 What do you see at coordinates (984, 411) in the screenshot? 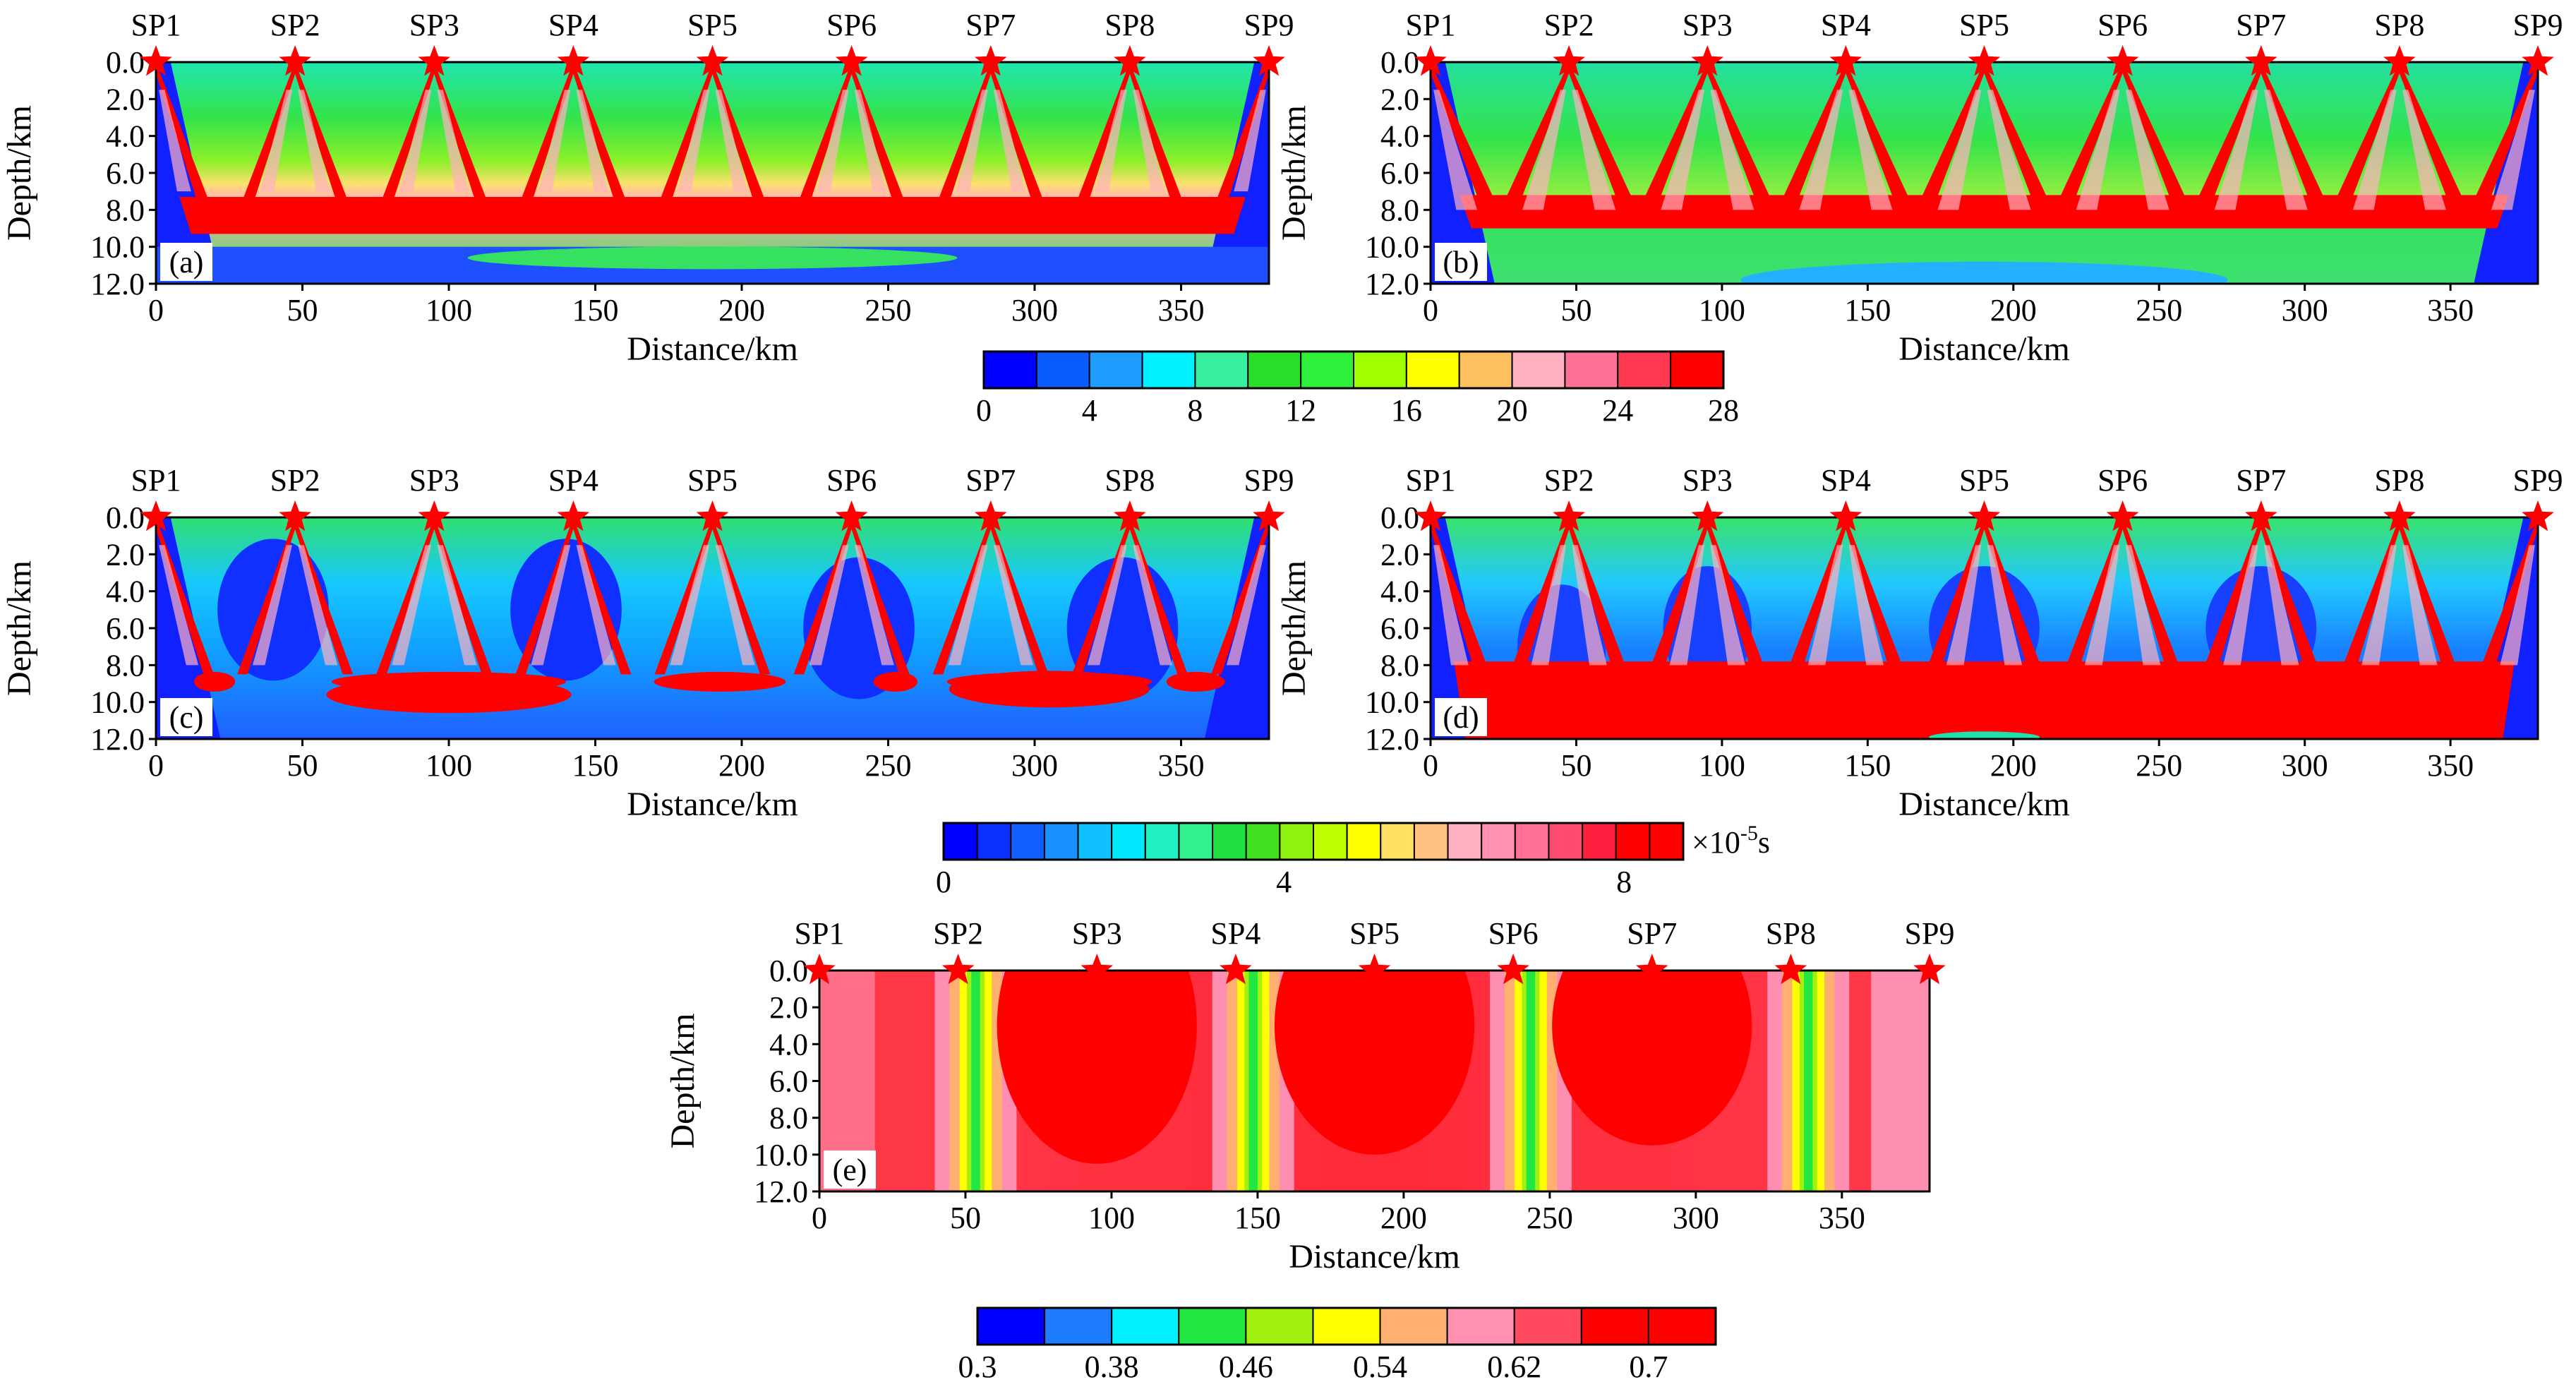
I see `colorbar-tick-label: 0` at bounding box center [984, 411].